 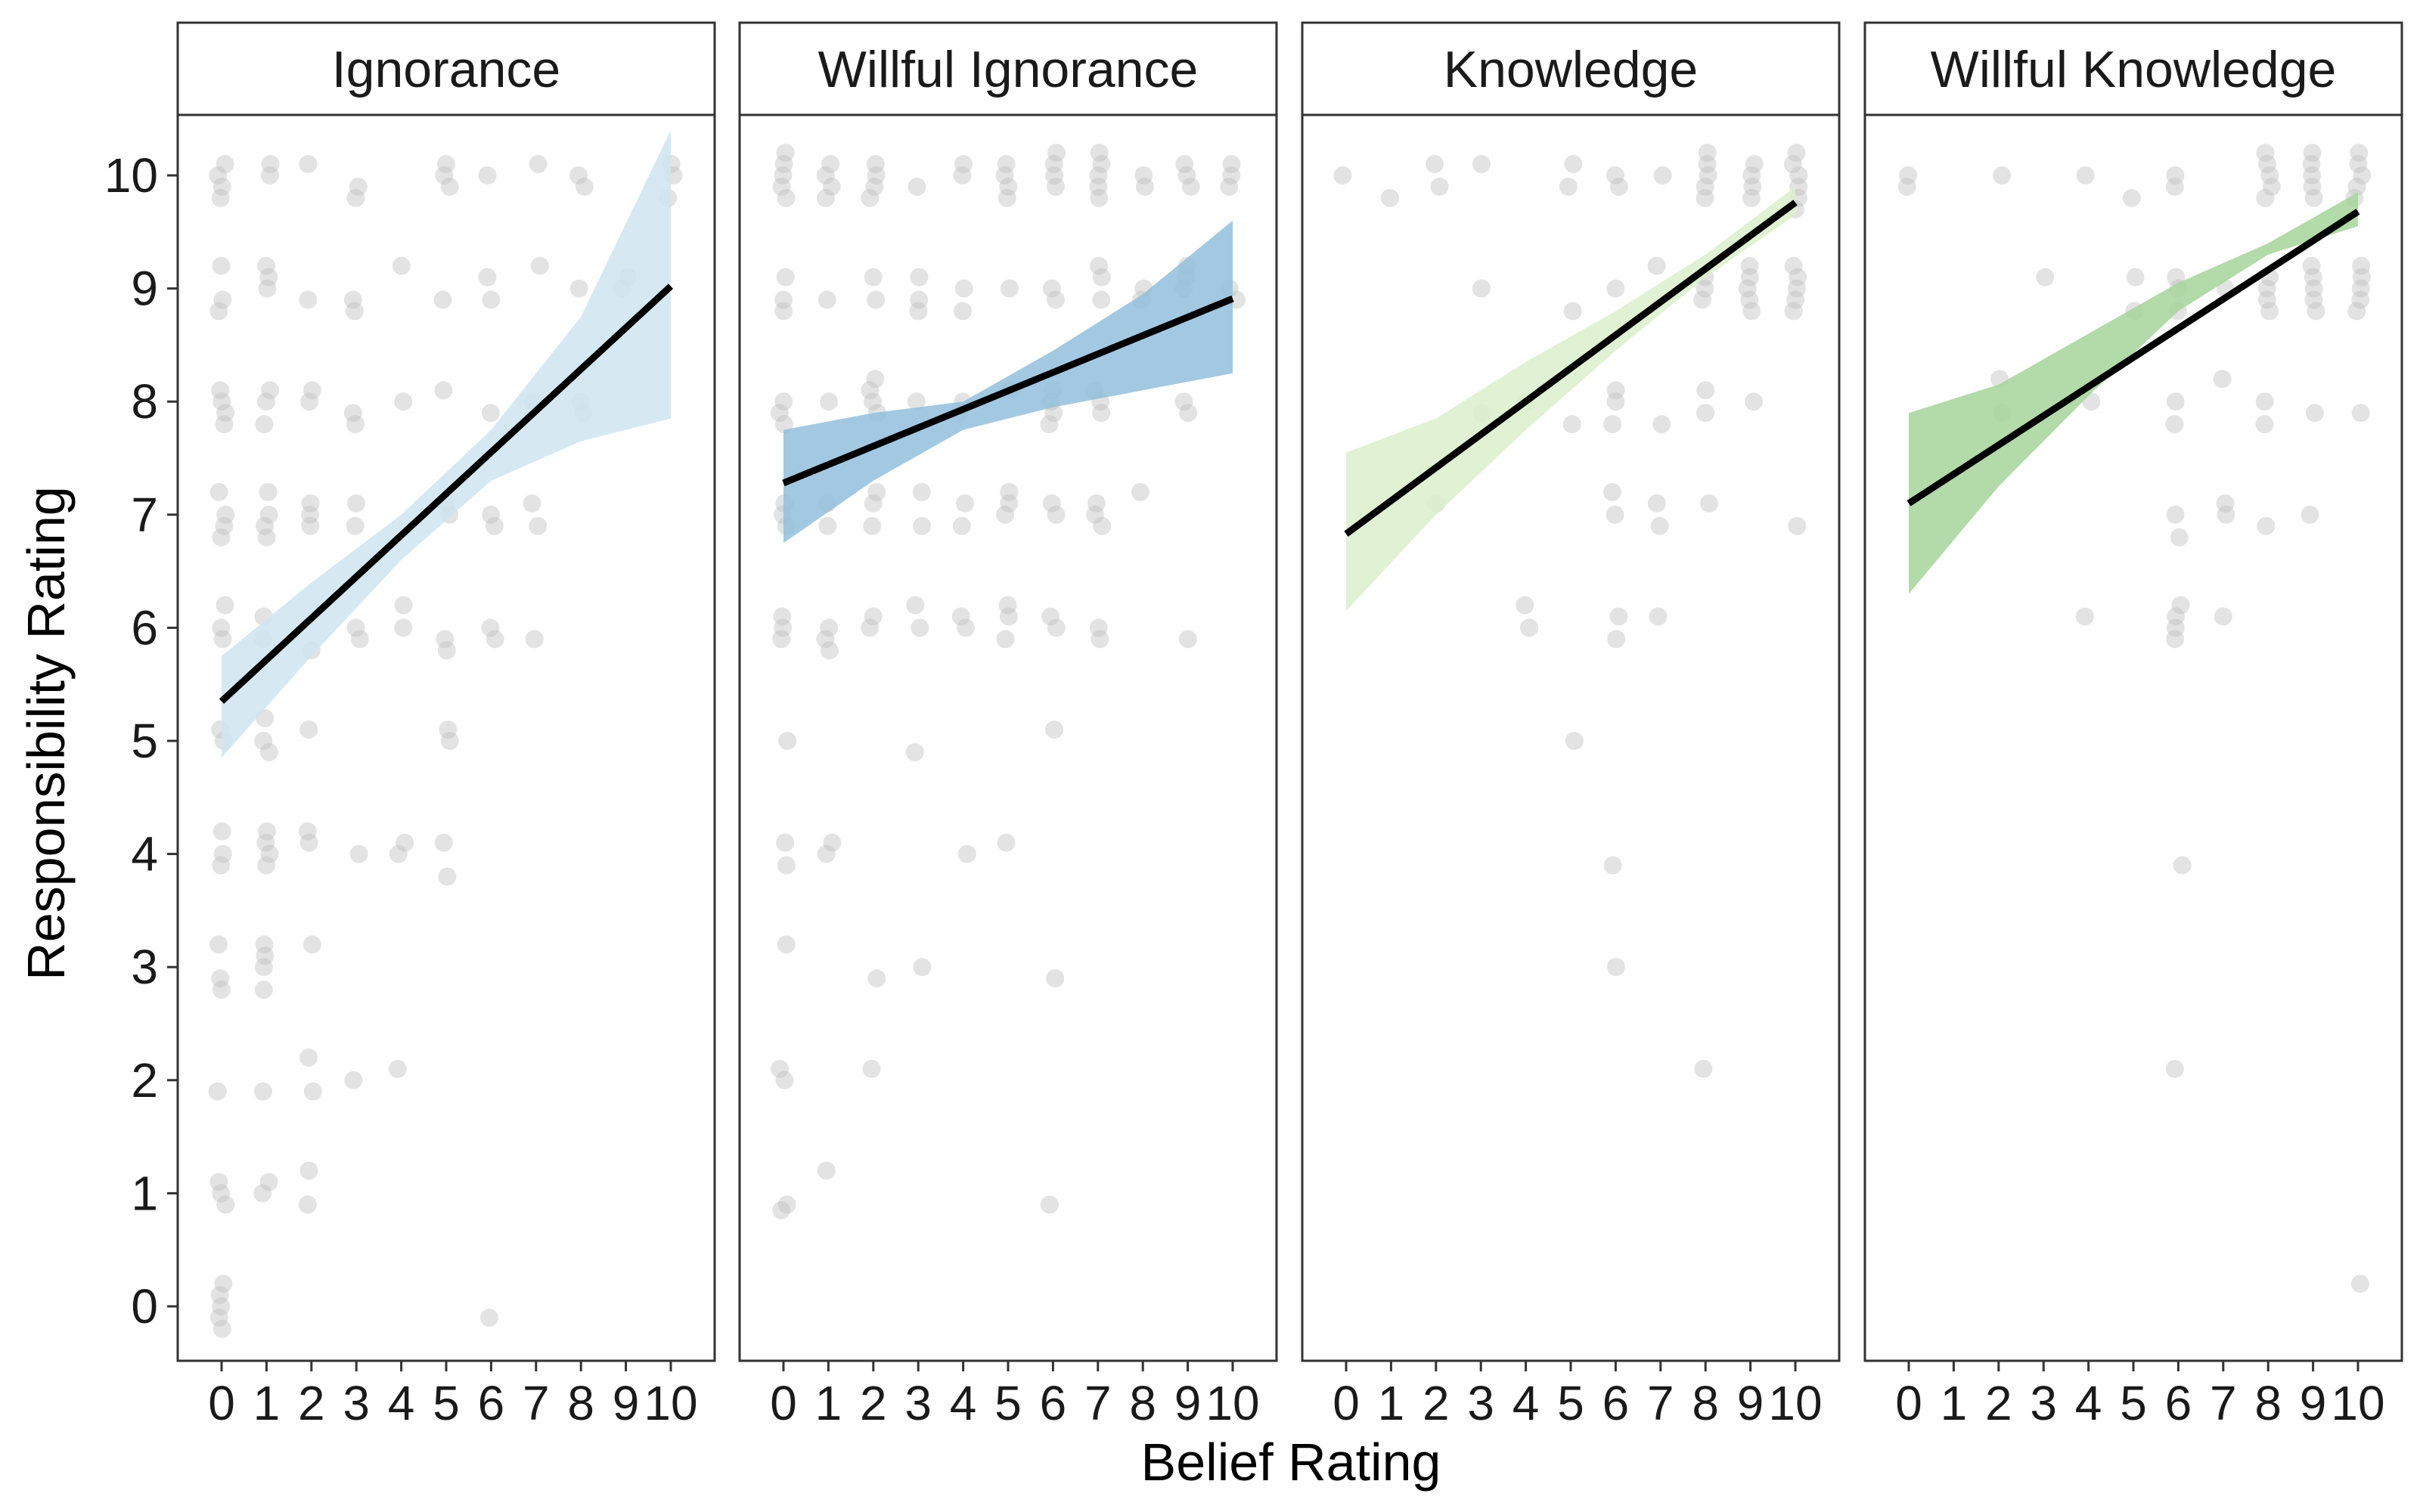 What do you see at coordinates (1571, 69) in the screenshot?
I see `strip-label: Knowledge` at bounding box center [1571, 69].